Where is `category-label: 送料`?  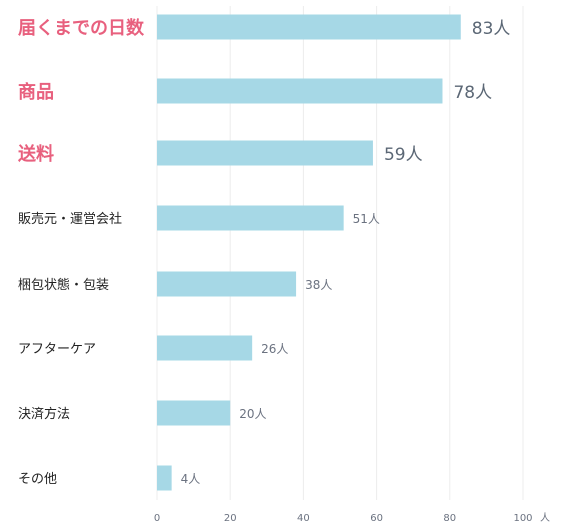
category-label: 送料 is located at coordinates (35, 154).